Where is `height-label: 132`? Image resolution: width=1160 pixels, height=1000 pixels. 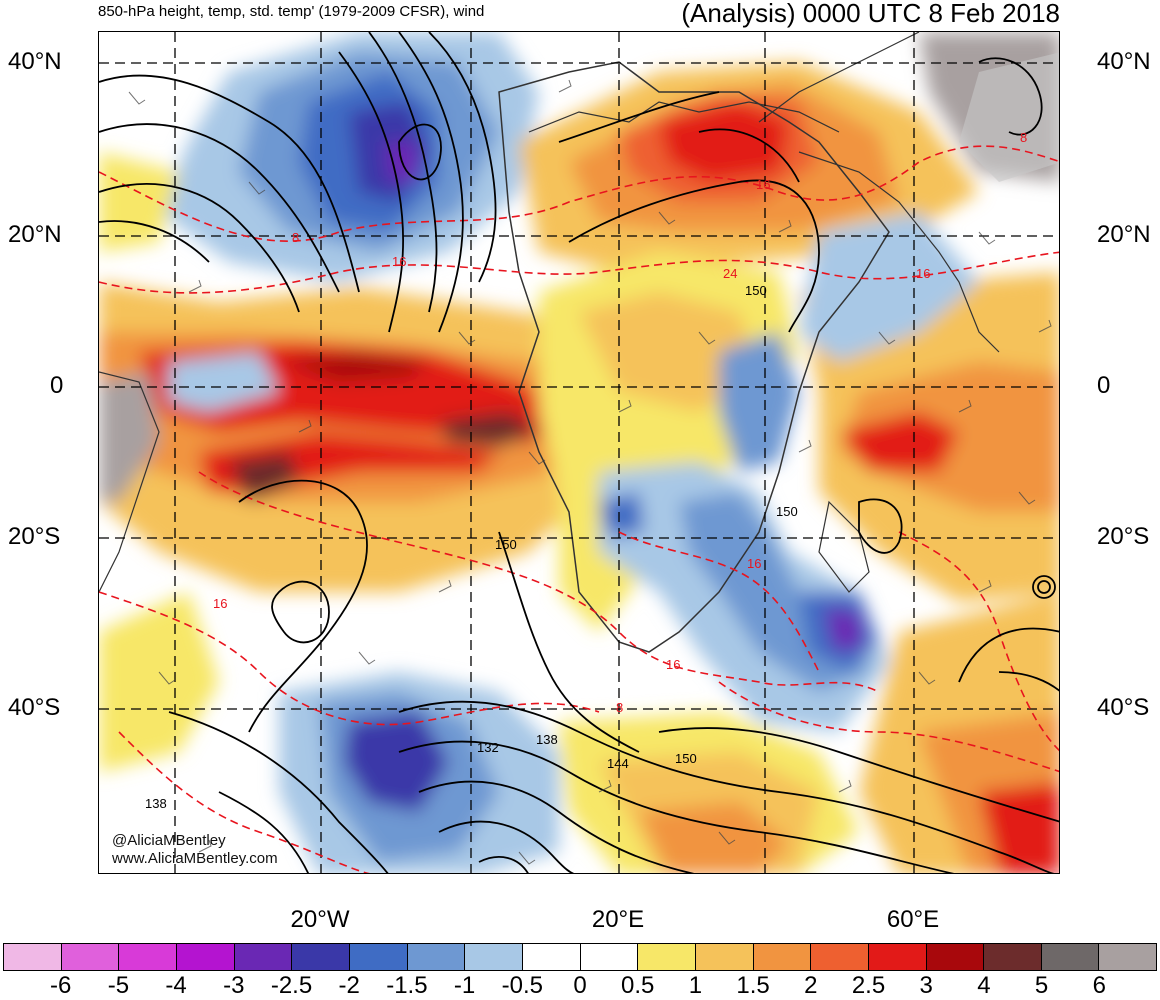 height-label: 132 is located at coordinates (488, 747).